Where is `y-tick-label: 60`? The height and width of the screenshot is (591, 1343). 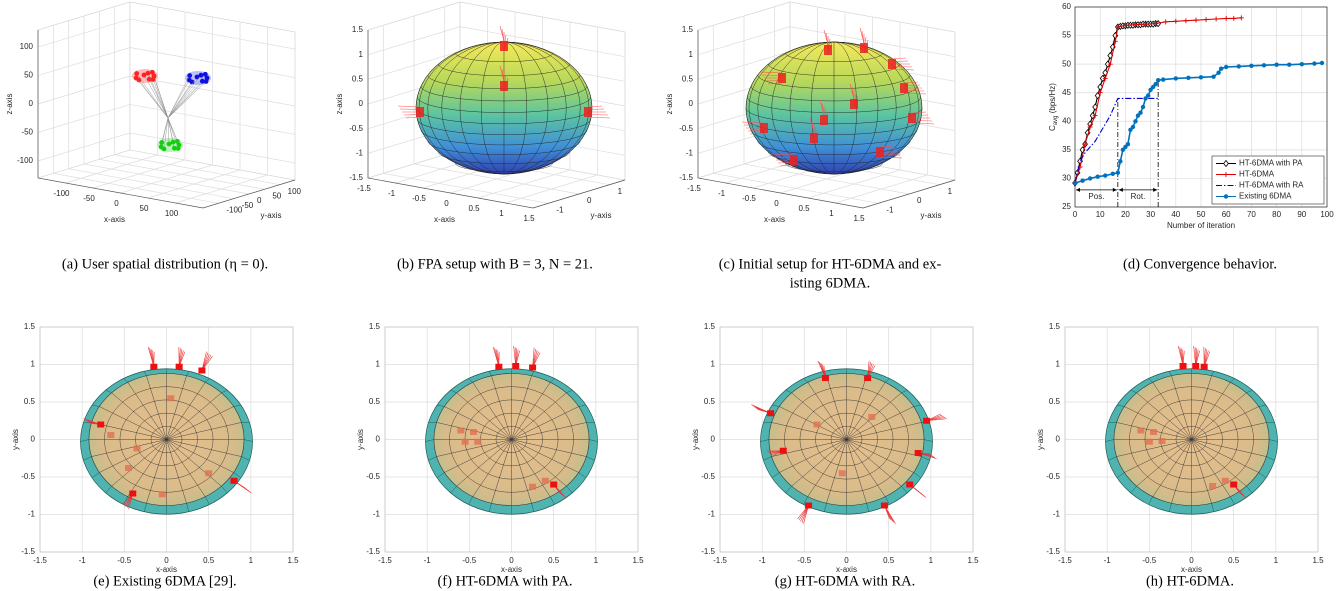
y-tick-label: 60 is located at coordinates (1066, 6).